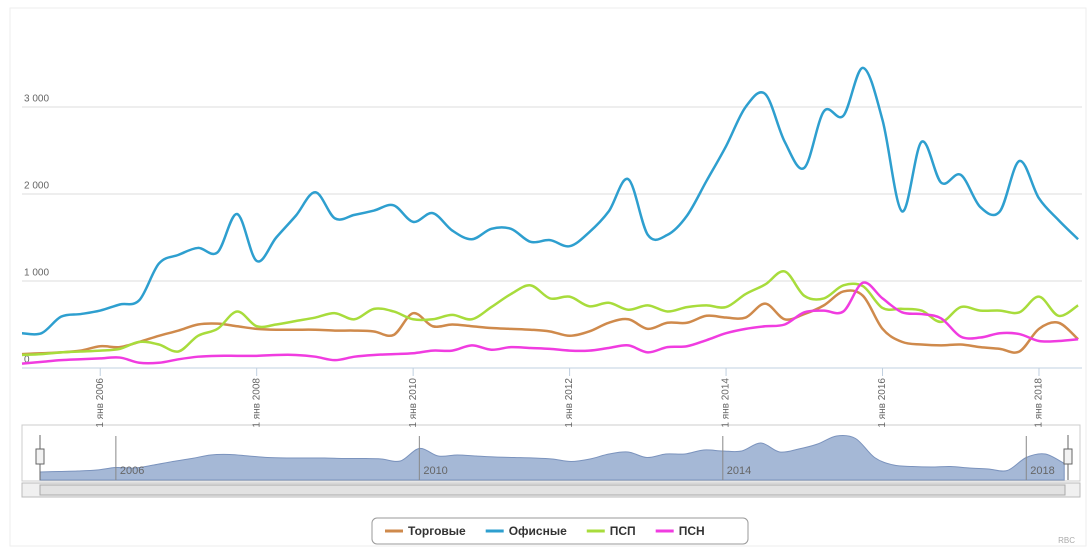  I want to click on y-tick-label: 1 000, so click(36, 273).